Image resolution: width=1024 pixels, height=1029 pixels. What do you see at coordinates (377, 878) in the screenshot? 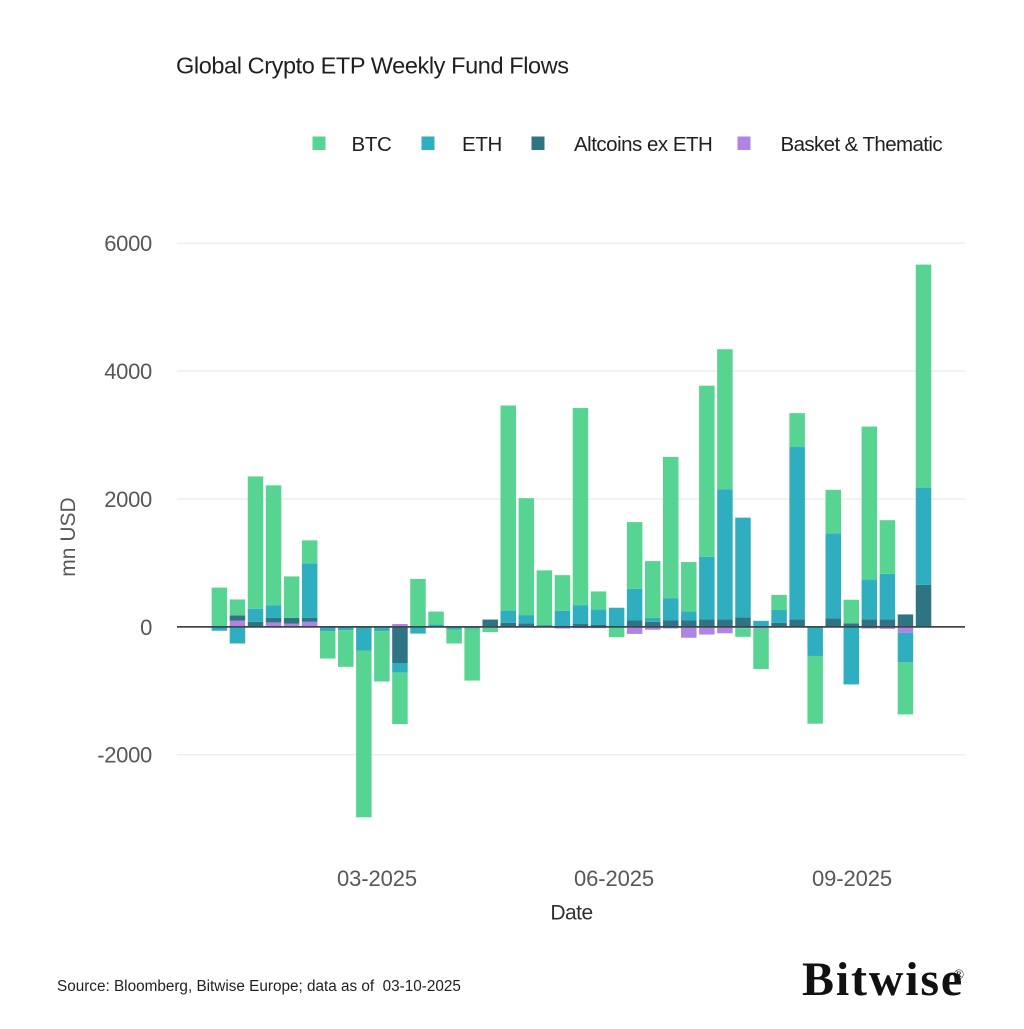
I see `svg-text: 03-2025` at bounding box center [377, 878].